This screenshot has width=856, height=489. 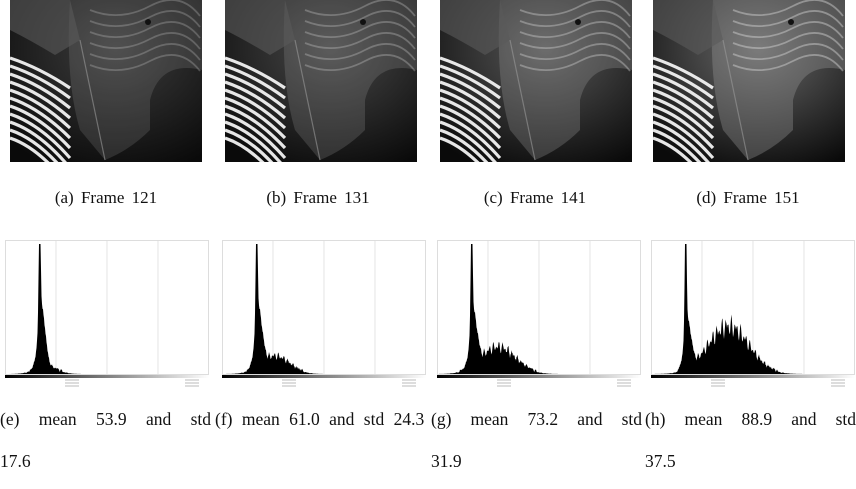 I want to click on caption: (c) Frame 141, so click(x=535, y=197).